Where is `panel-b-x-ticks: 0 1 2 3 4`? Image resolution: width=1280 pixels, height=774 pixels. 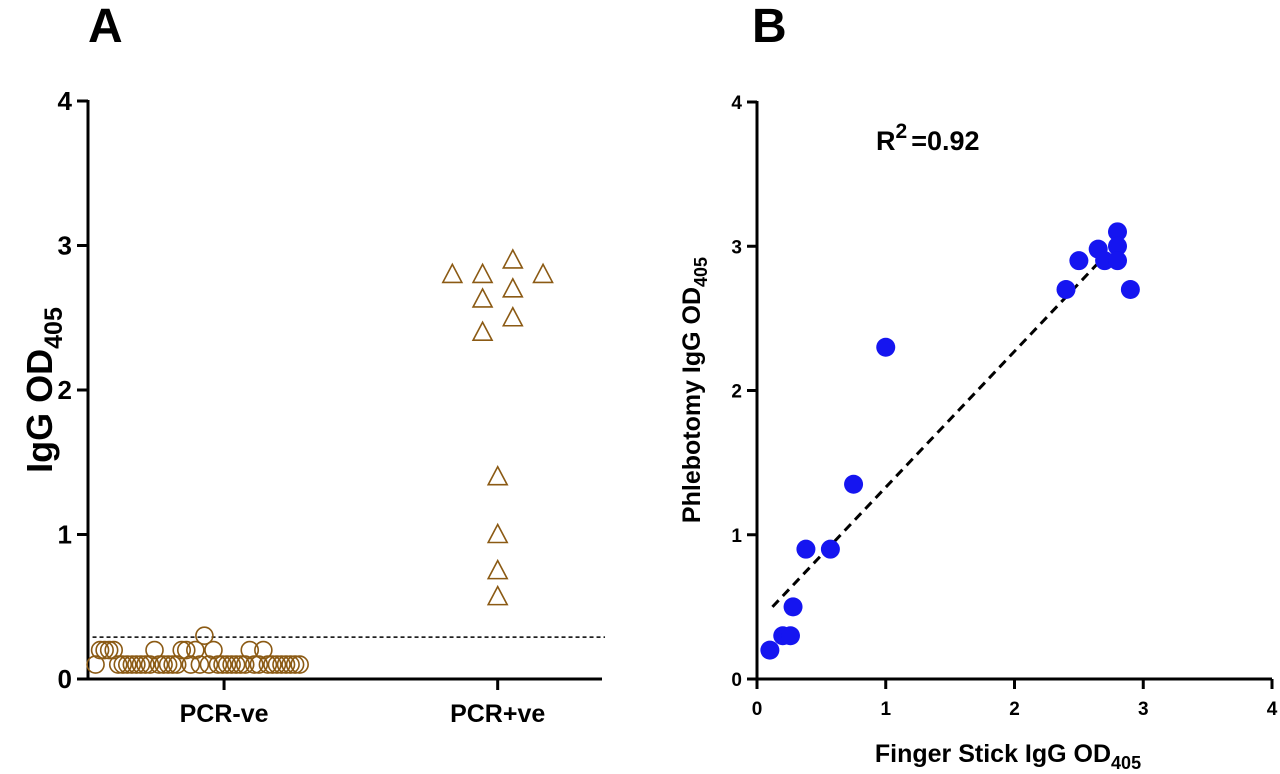
panel-b-x-ticks: 0 1 2 3 4 is located at coordinates (1015, 699).